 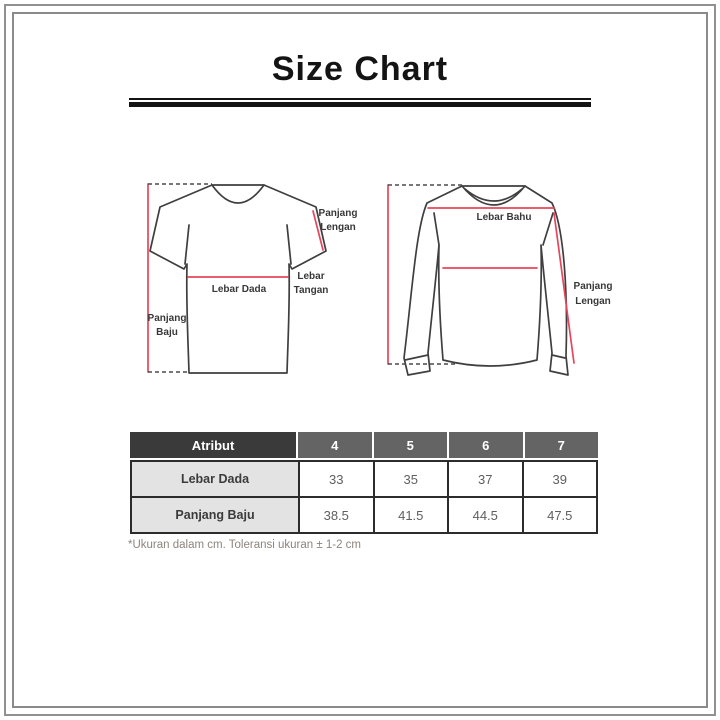 I want to click on page-title: Size Chart, so click(x=360, y=69).